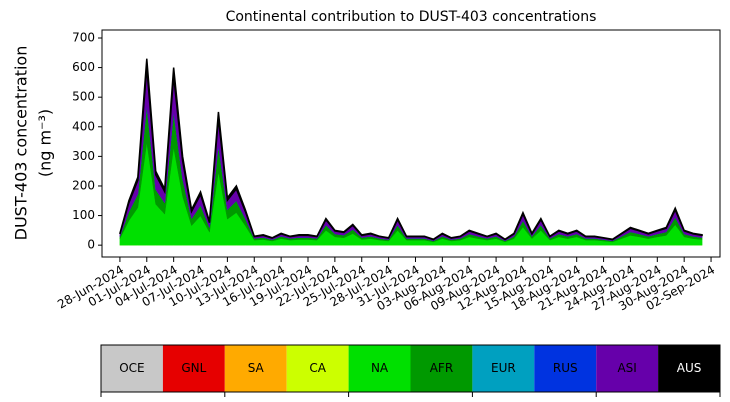 This screenshot has width=730, height=402. Describe the element at coordinates (83, 185) in the screenshot. I see `y-tick-label: 200` at that location.